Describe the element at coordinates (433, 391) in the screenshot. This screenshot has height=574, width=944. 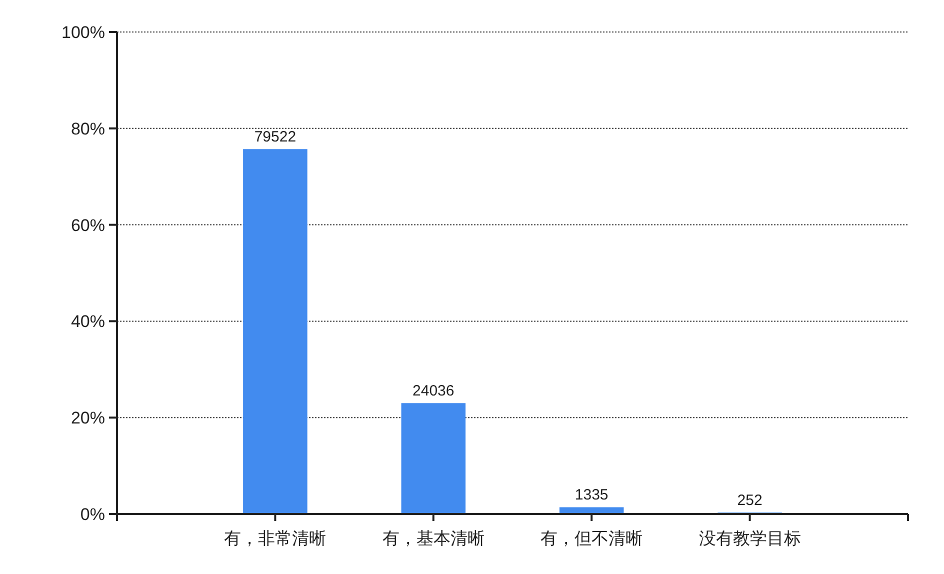
I see `annotation: 24036` at that location.